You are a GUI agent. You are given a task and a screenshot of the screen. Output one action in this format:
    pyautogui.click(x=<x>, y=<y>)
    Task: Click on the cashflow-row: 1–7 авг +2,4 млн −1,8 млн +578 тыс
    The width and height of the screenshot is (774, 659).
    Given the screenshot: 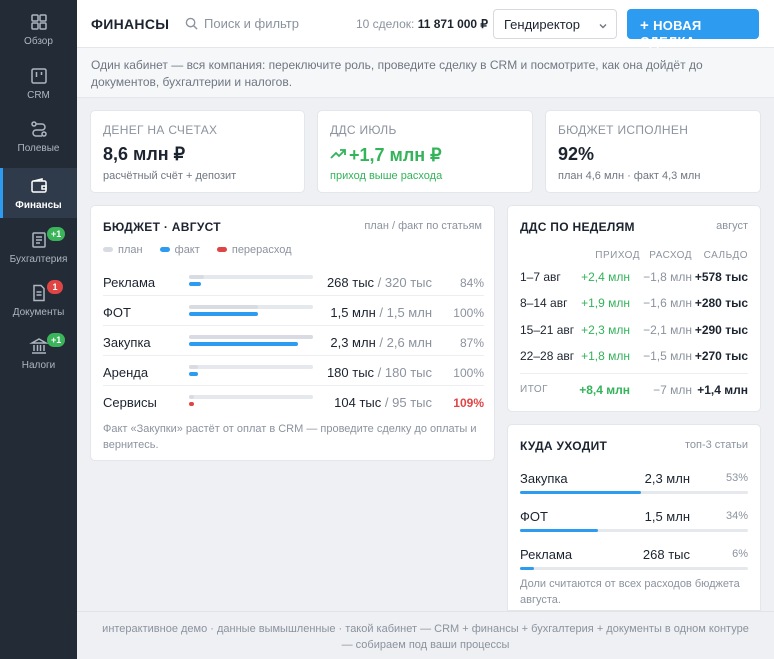 What is the action you would take?
    pyautogui.click(x=634, y=277)
    